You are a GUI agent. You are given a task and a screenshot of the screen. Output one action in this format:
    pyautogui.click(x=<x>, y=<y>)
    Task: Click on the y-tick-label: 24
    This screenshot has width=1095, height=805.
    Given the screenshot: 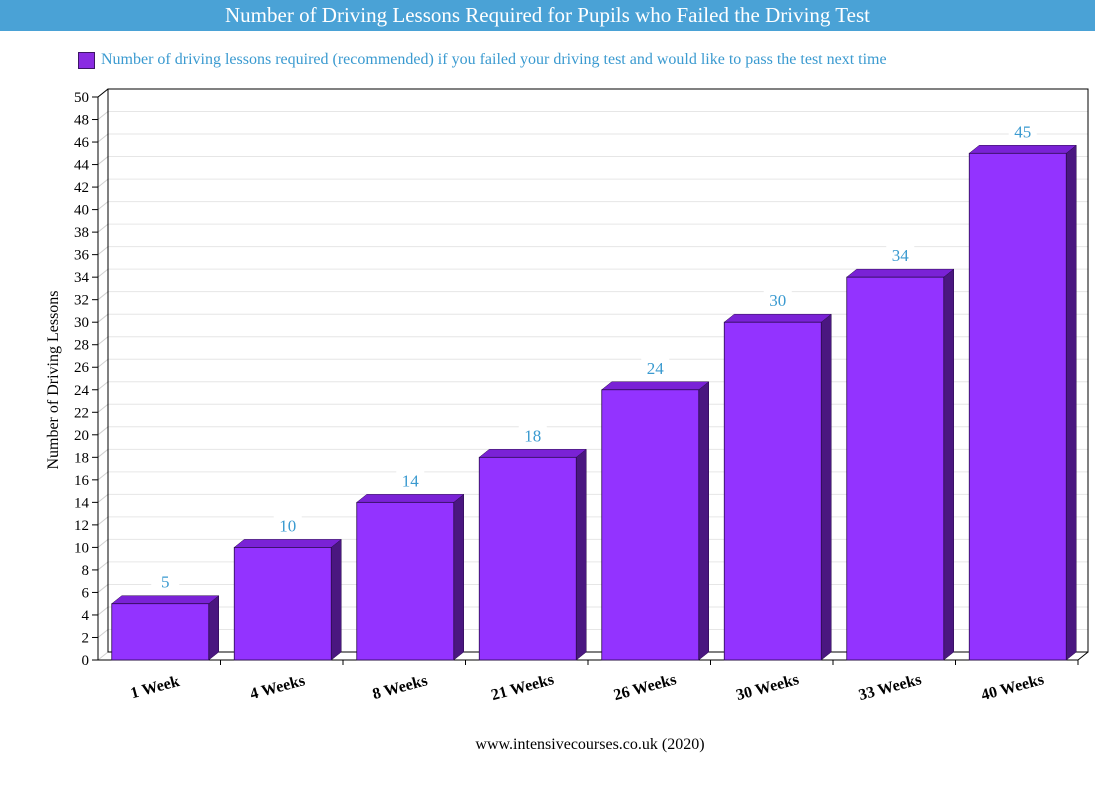 What is the action you would take?
    pyautogui.click(x=82, y=391)
    